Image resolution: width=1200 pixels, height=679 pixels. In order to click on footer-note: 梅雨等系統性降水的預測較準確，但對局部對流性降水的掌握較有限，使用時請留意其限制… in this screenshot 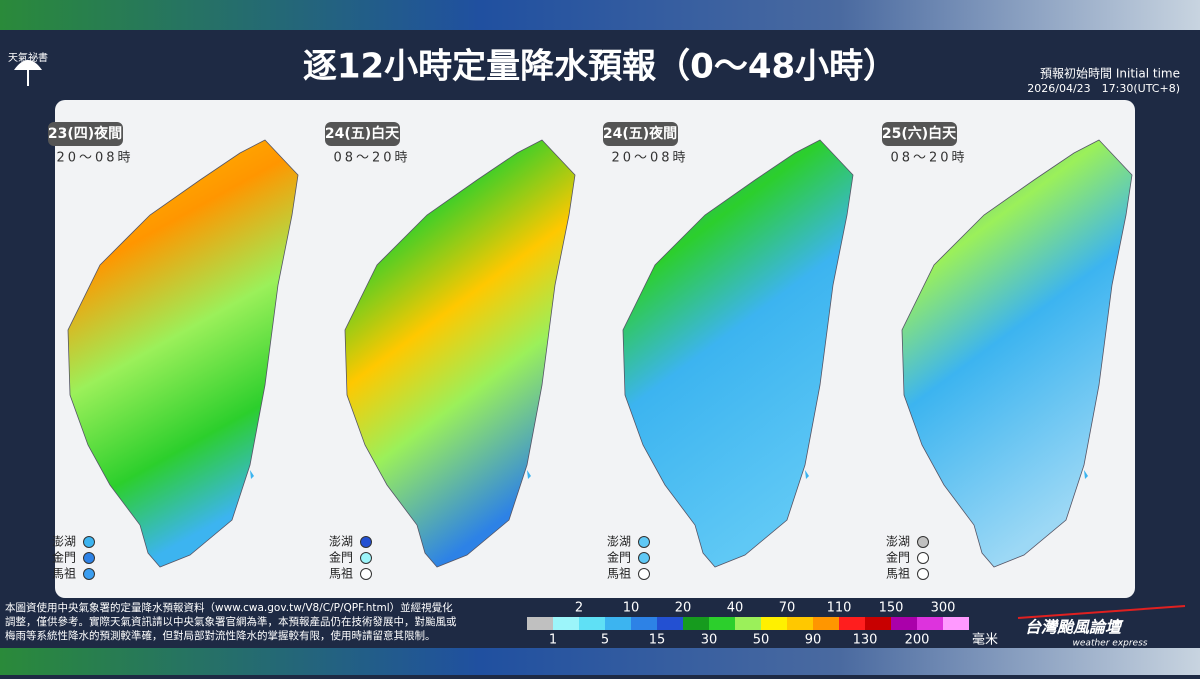, I will do `click(220, 635)`.